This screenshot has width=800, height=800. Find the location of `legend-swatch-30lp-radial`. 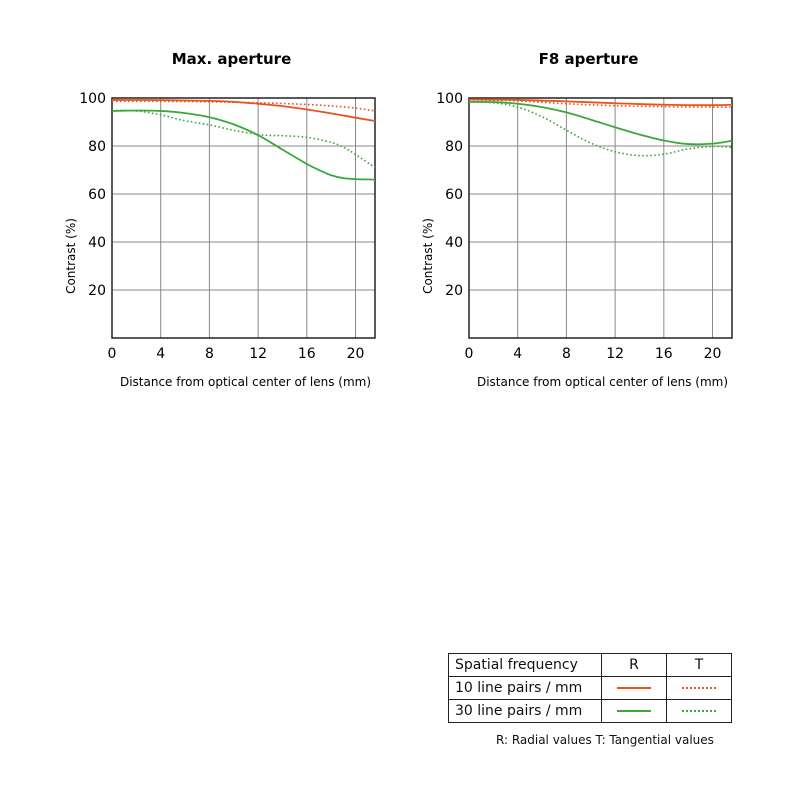

legend-swatch-30lp-radial is located at coordinates (634, 711).